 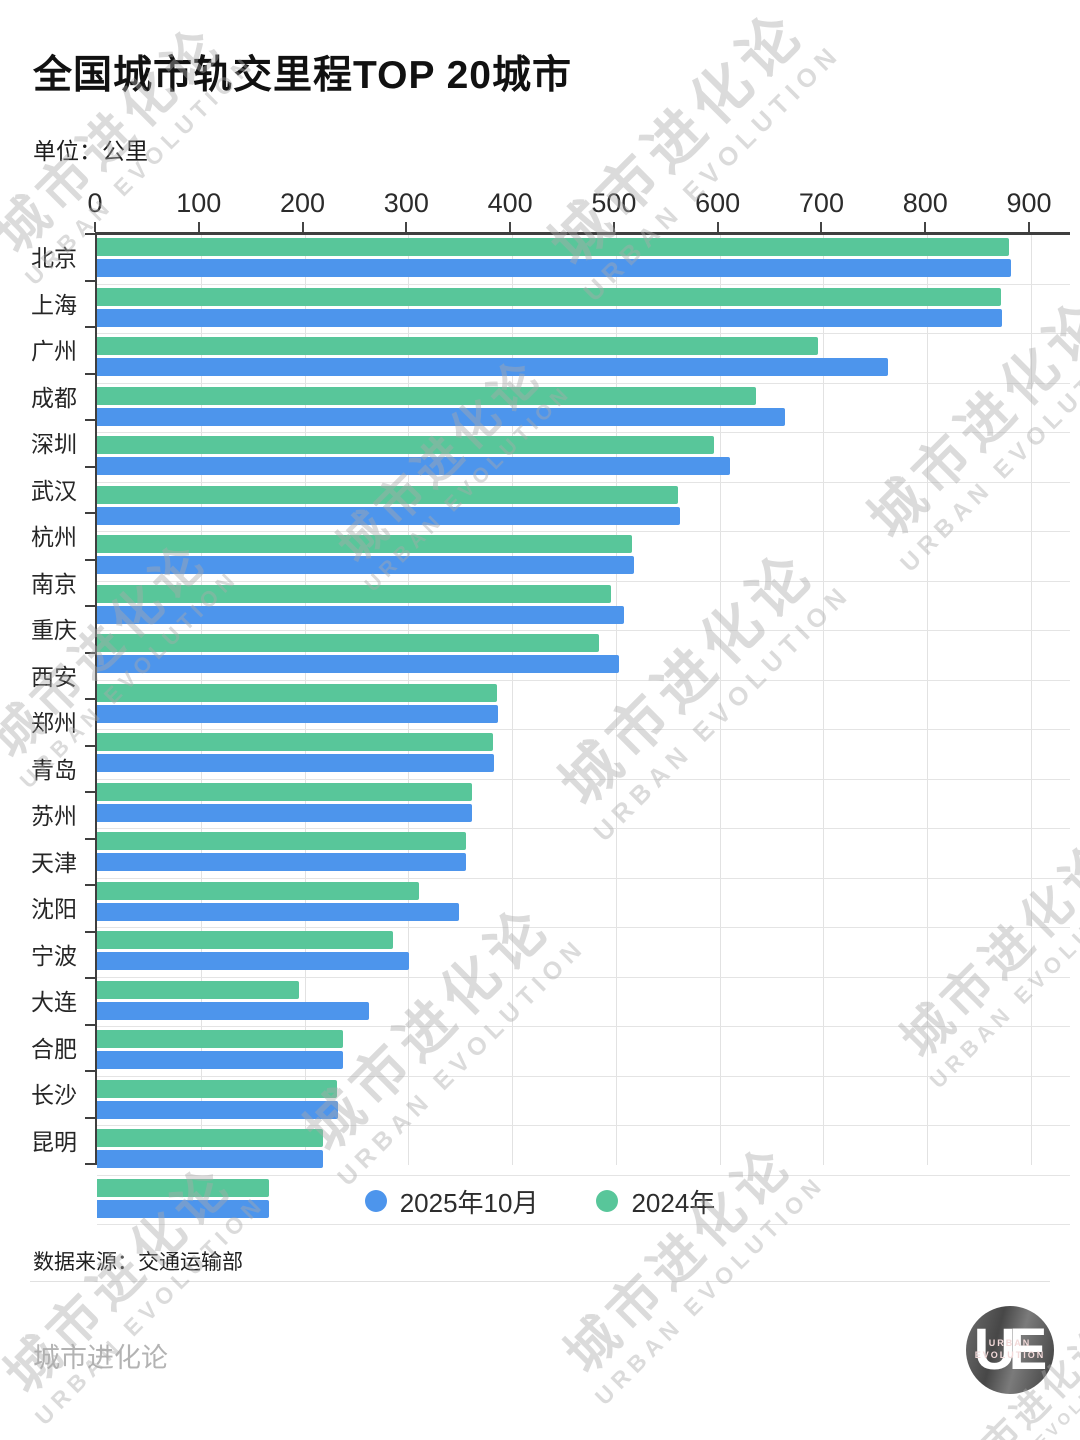 I want to click on city-label: 成都, so click(x=54, y=397).